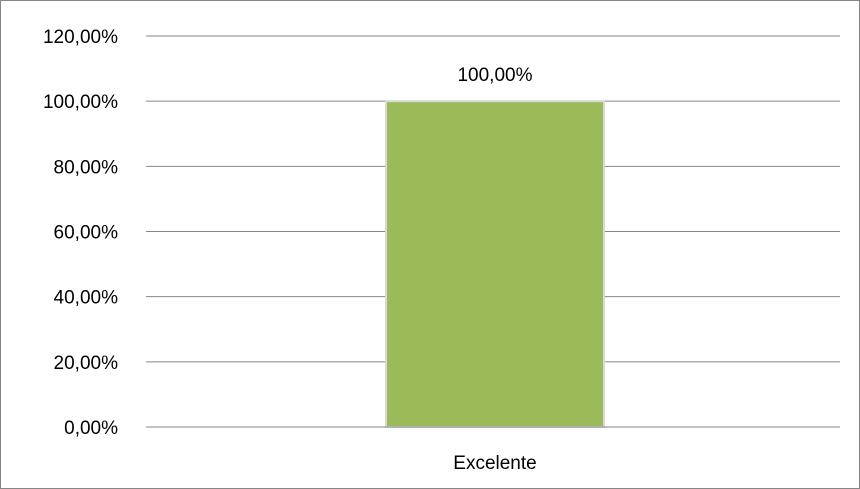  I want to click on y-tick-label: 0,00%, so click(91, 428).